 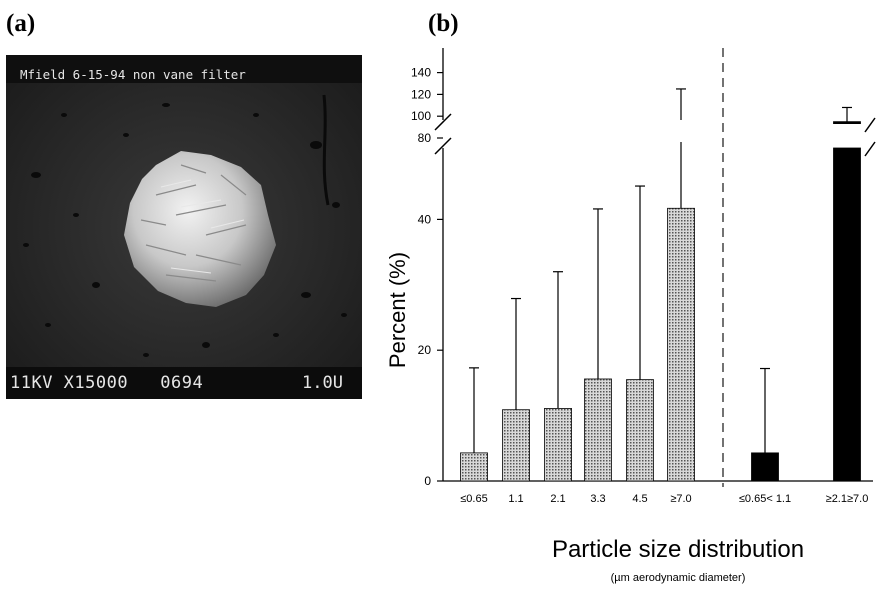 What do you see at coordinates (397, 310) in the screenshot?
I see `y-axis-label: Percent (%)` at bounding box center [397, 310].